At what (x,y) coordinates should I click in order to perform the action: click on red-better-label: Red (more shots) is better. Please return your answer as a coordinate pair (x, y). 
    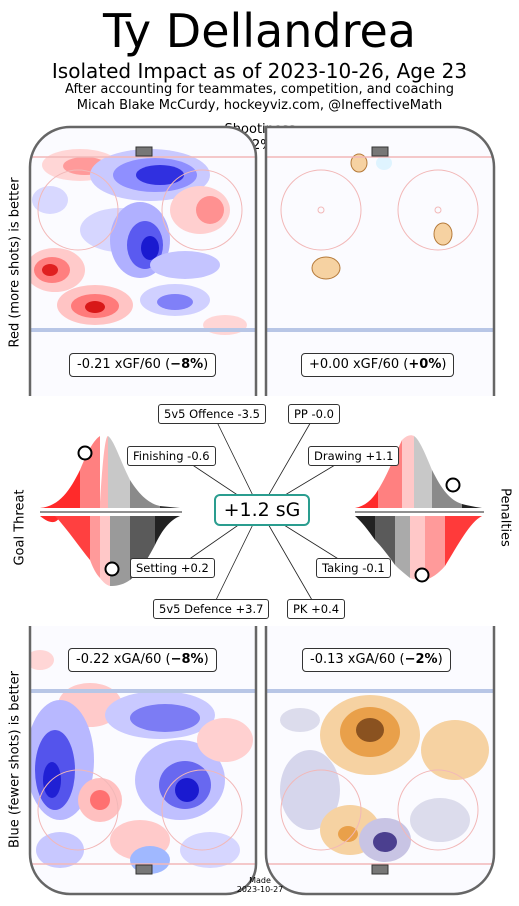
    Looking at the image, I should click on (15, 262).